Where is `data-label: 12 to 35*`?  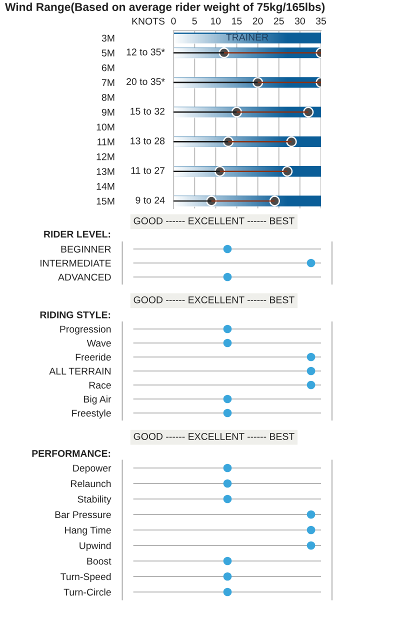 data-label: 12 to 35* is located at coordinates (145, 52).